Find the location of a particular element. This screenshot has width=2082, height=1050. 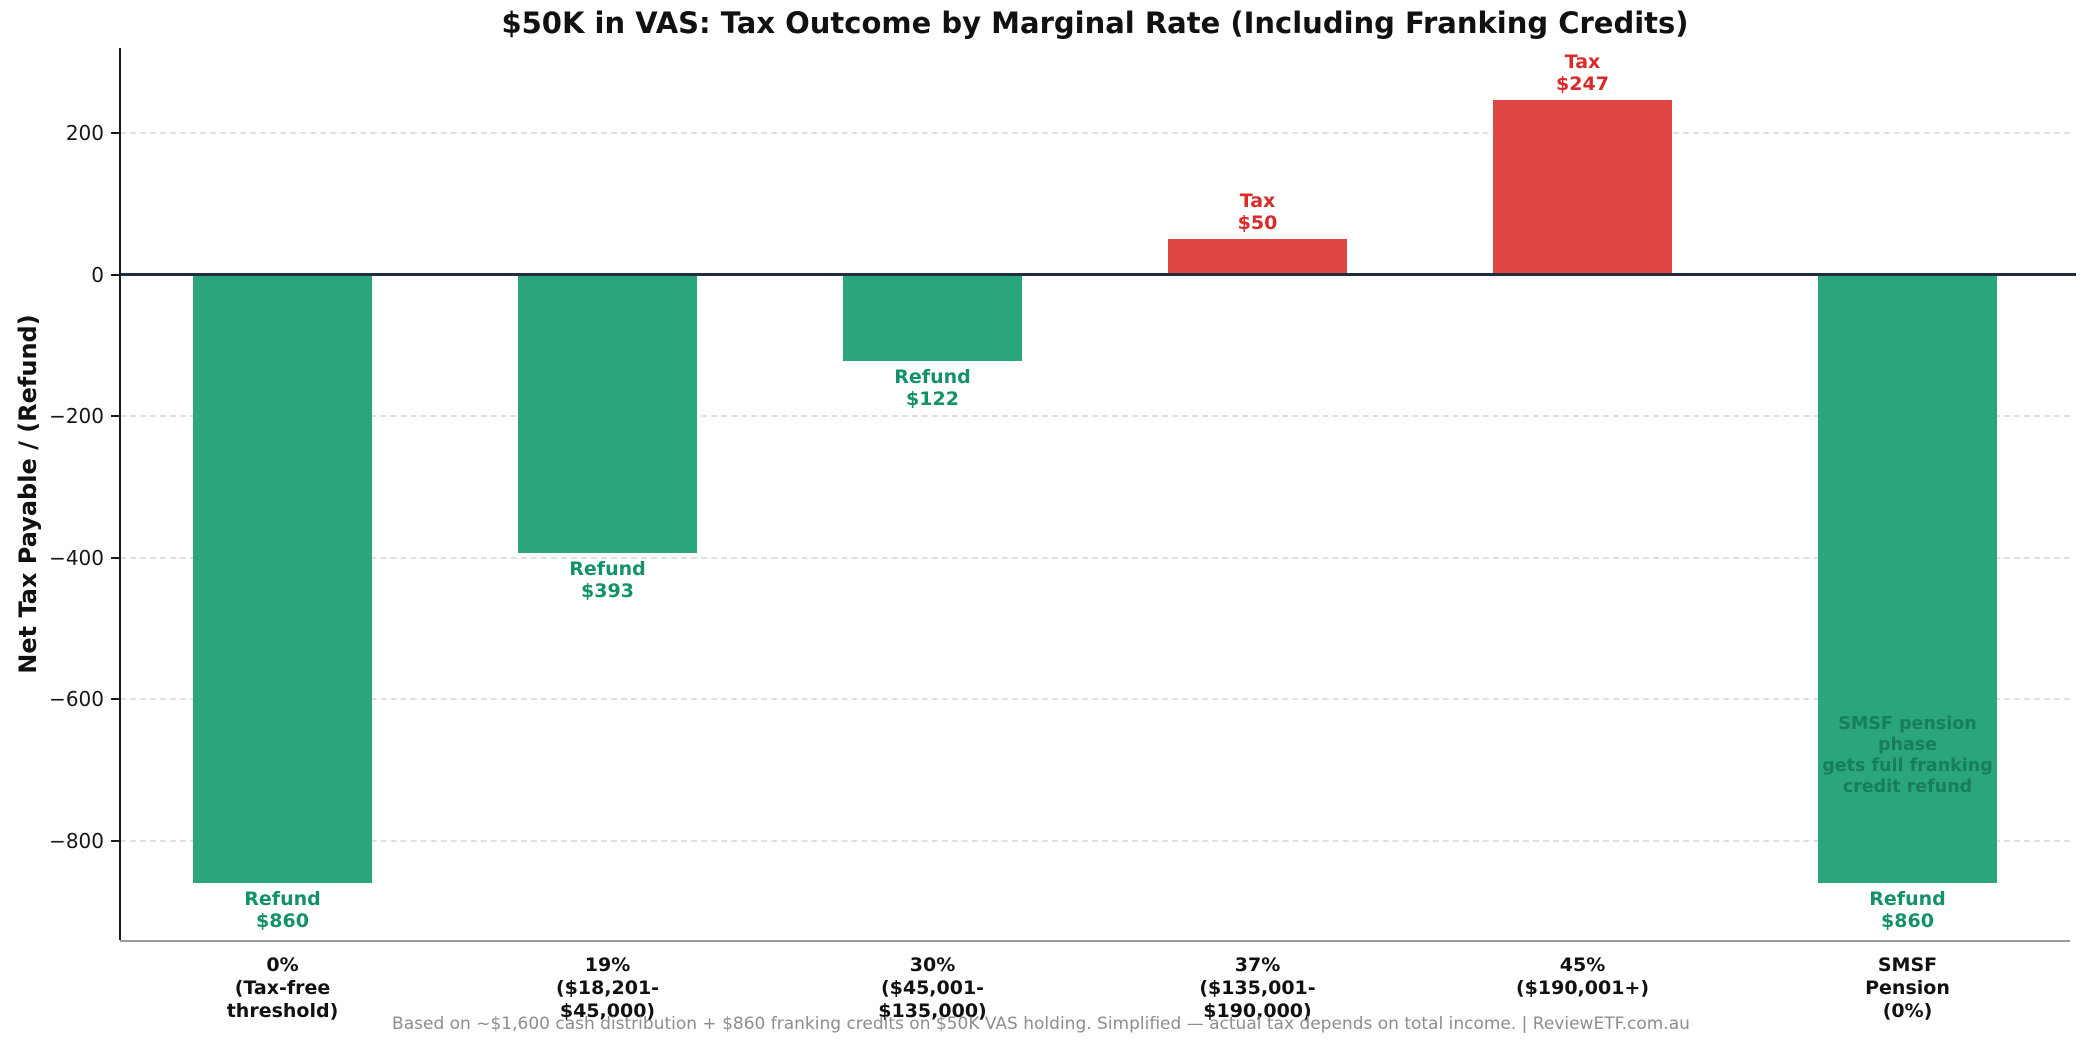

y-tick-label: −600 is located at coordinates (76, 699).